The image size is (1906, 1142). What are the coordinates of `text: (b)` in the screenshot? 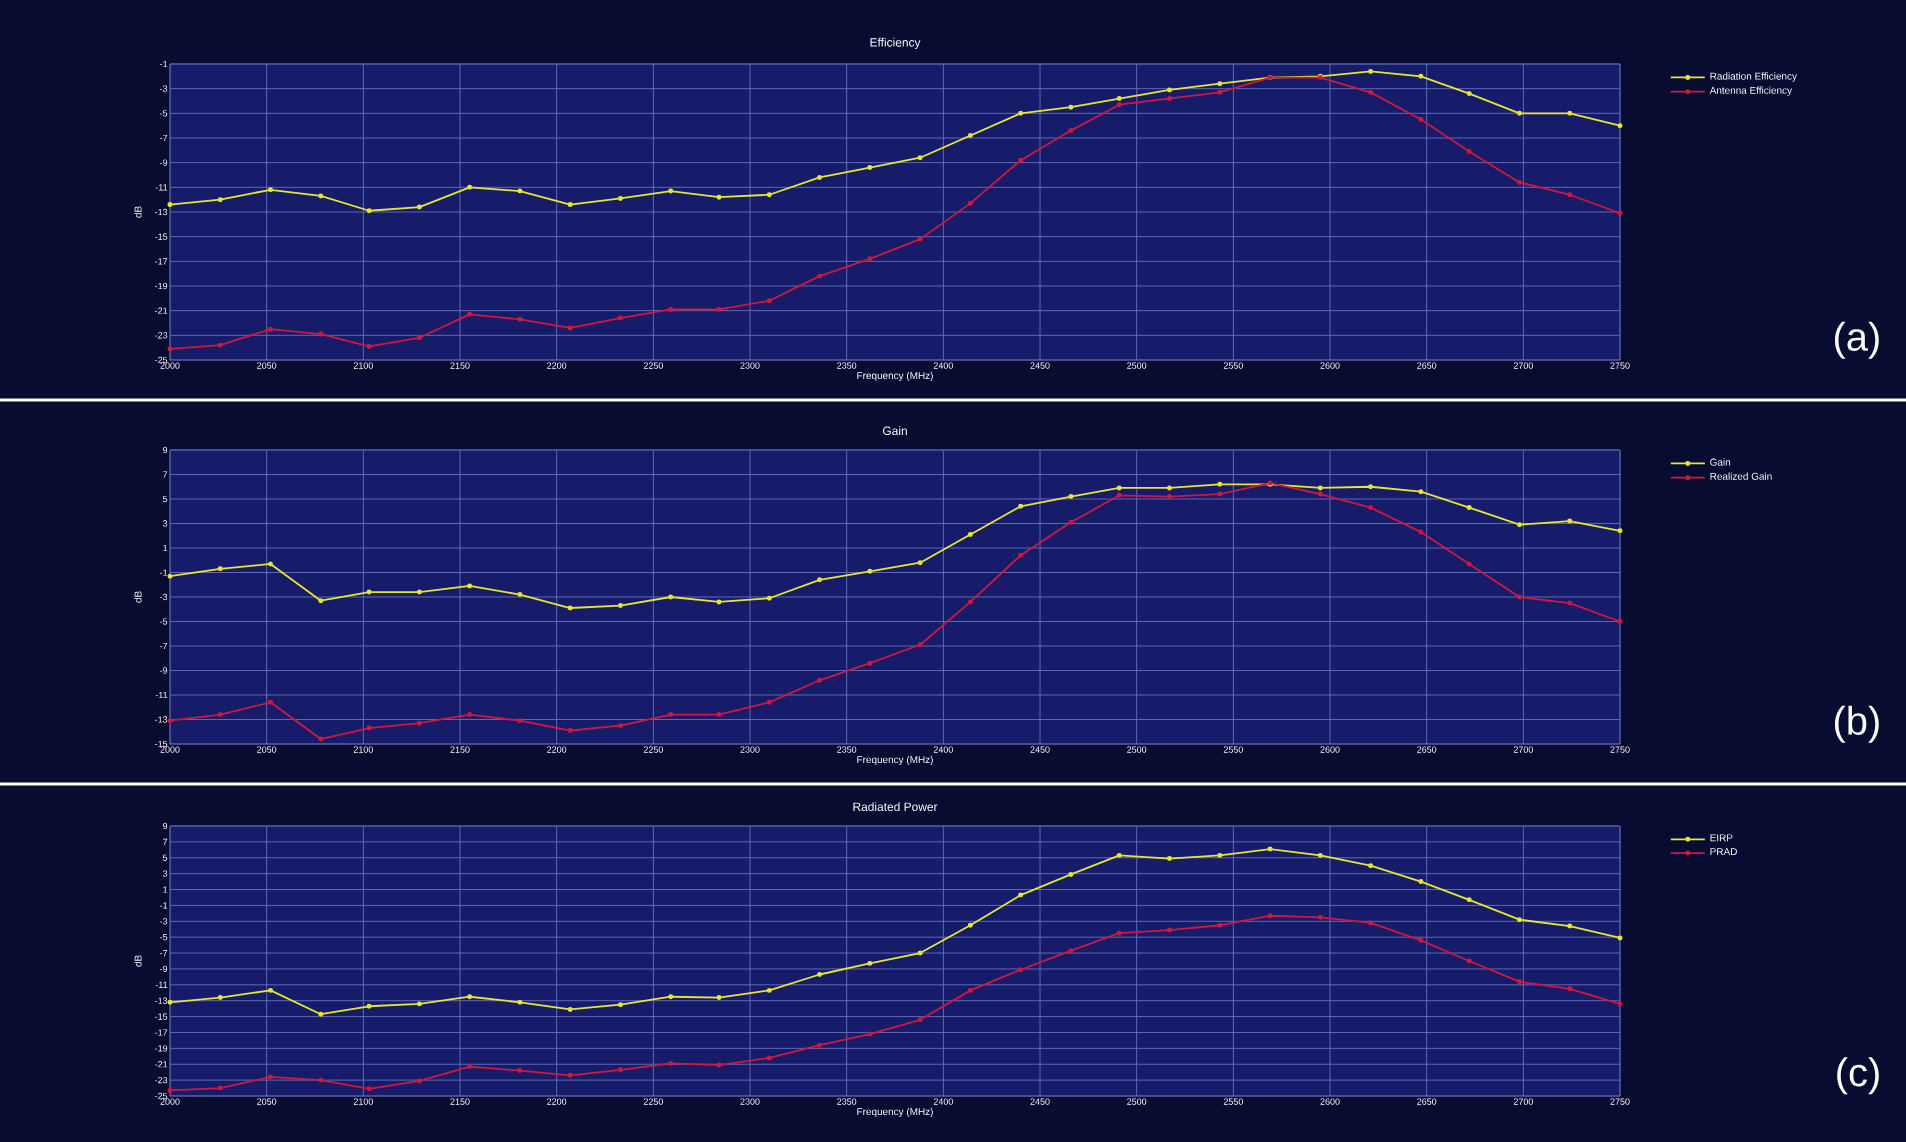 It's located at (1856, 724).